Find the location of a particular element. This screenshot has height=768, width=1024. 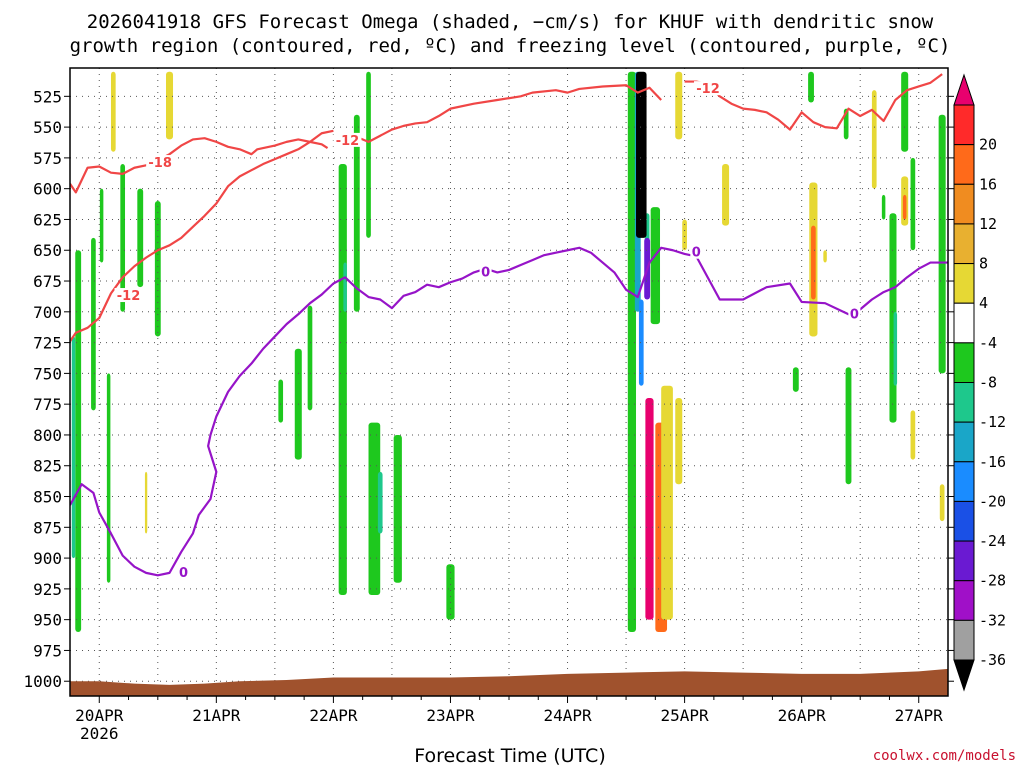

x-tick-sublabel: 2026 is located at coordinates (99, 733).